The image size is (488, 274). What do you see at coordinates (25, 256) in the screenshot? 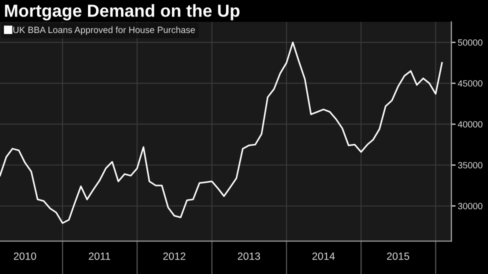
I see `x-tick-label: 2010` at bounding box center [25, 256].